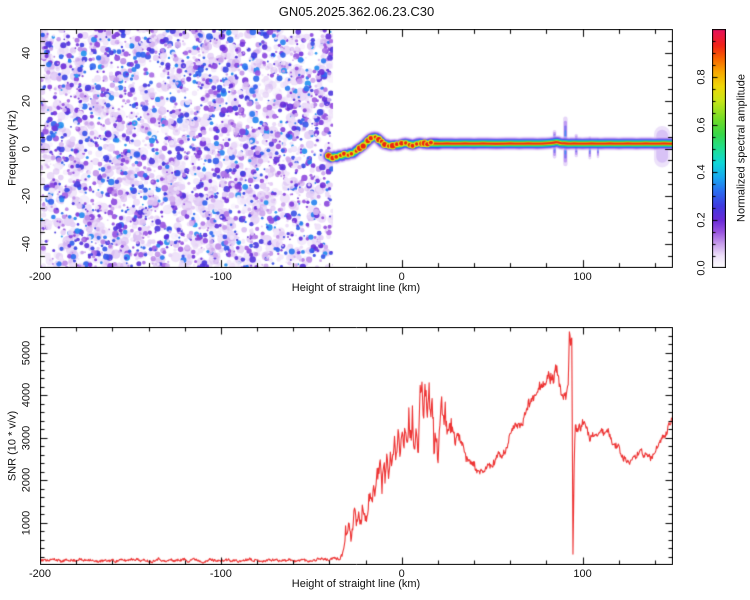 The width and height of the screenshot is (750, 600). I want to click on y-tick-label: -20, so click(26, 196).